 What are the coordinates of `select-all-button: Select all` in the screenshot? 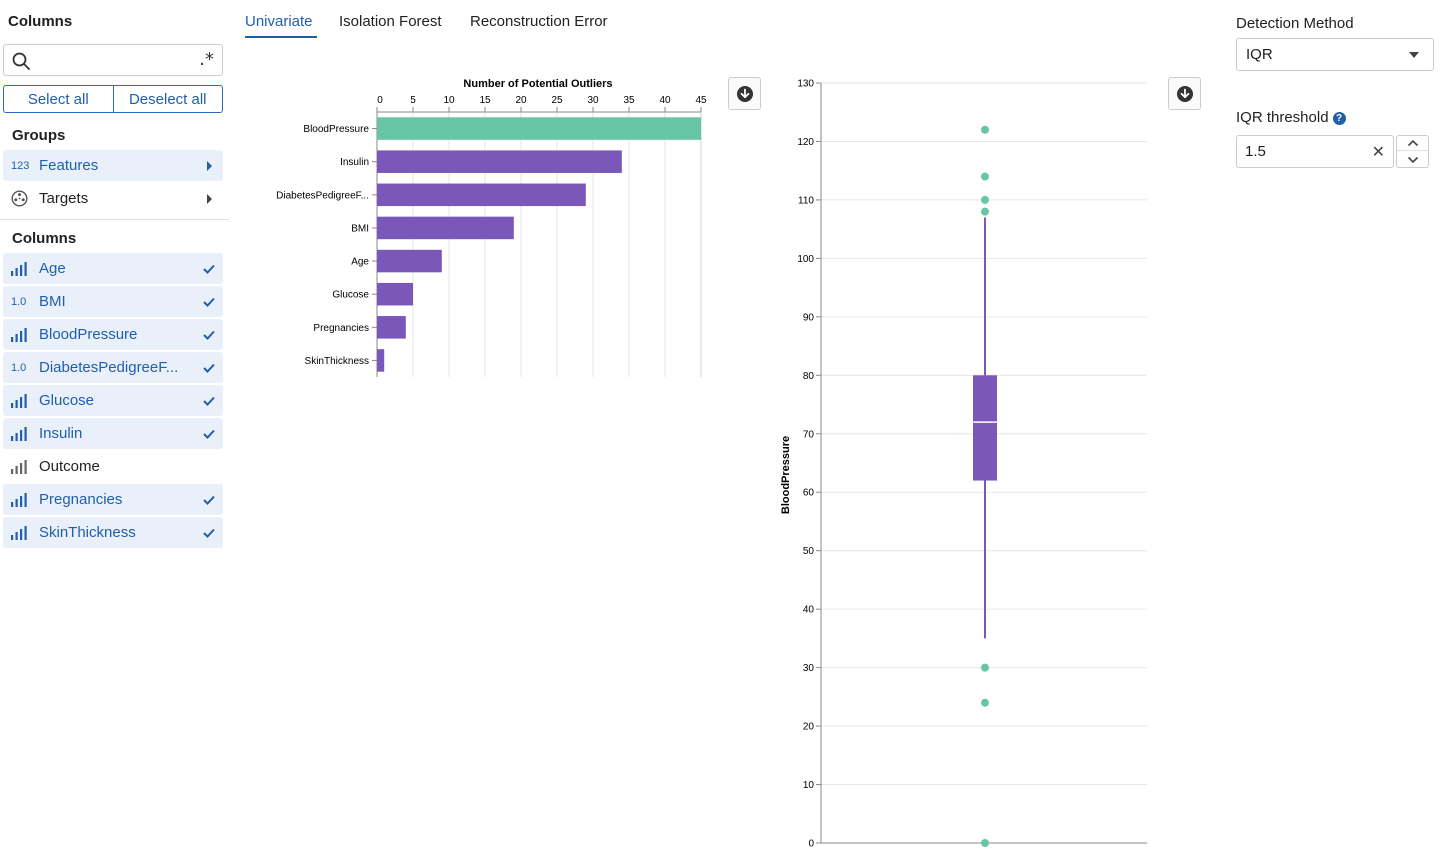 It's located at (58, 99).